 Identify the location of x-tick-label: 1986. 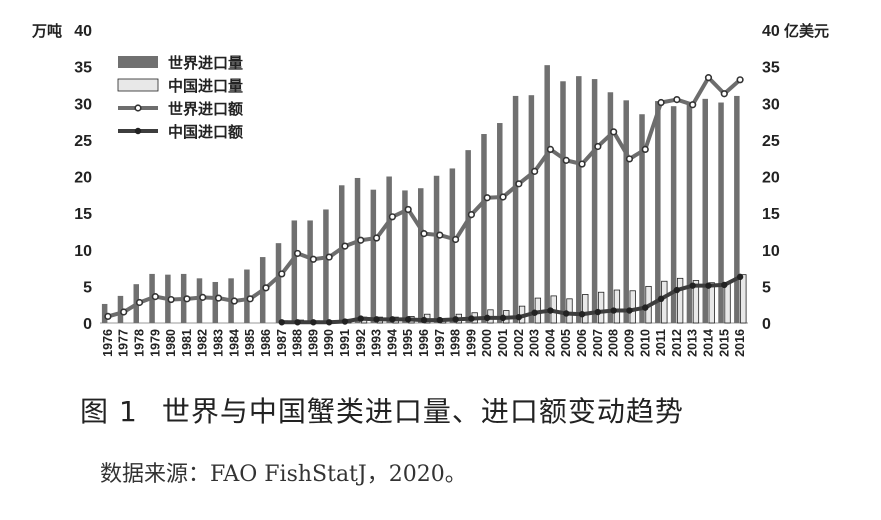
(266, 343).